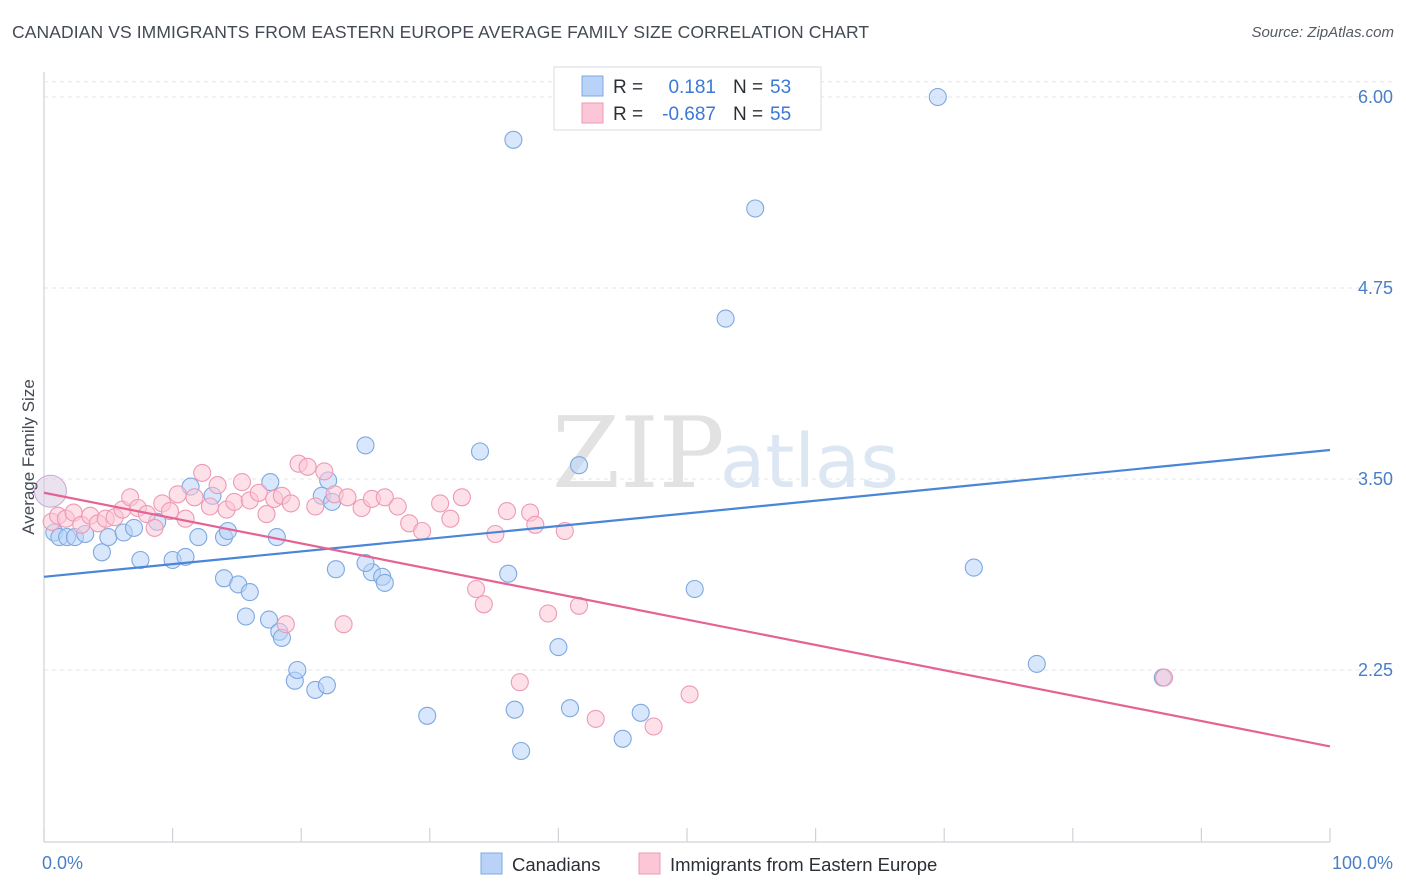 The width and height of the screenshot is (1406, 892). Describe the element at coordinates (628, 114) in the screenshot. I see `legend-r-label-2: R =` at that location.